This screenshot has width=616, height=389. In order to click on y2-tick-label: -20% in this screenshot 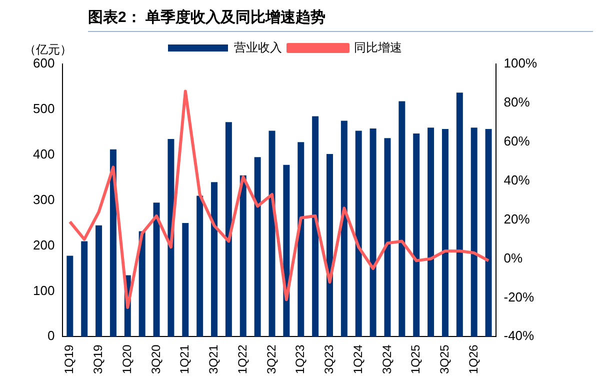, I will do `click(519, 296)`.